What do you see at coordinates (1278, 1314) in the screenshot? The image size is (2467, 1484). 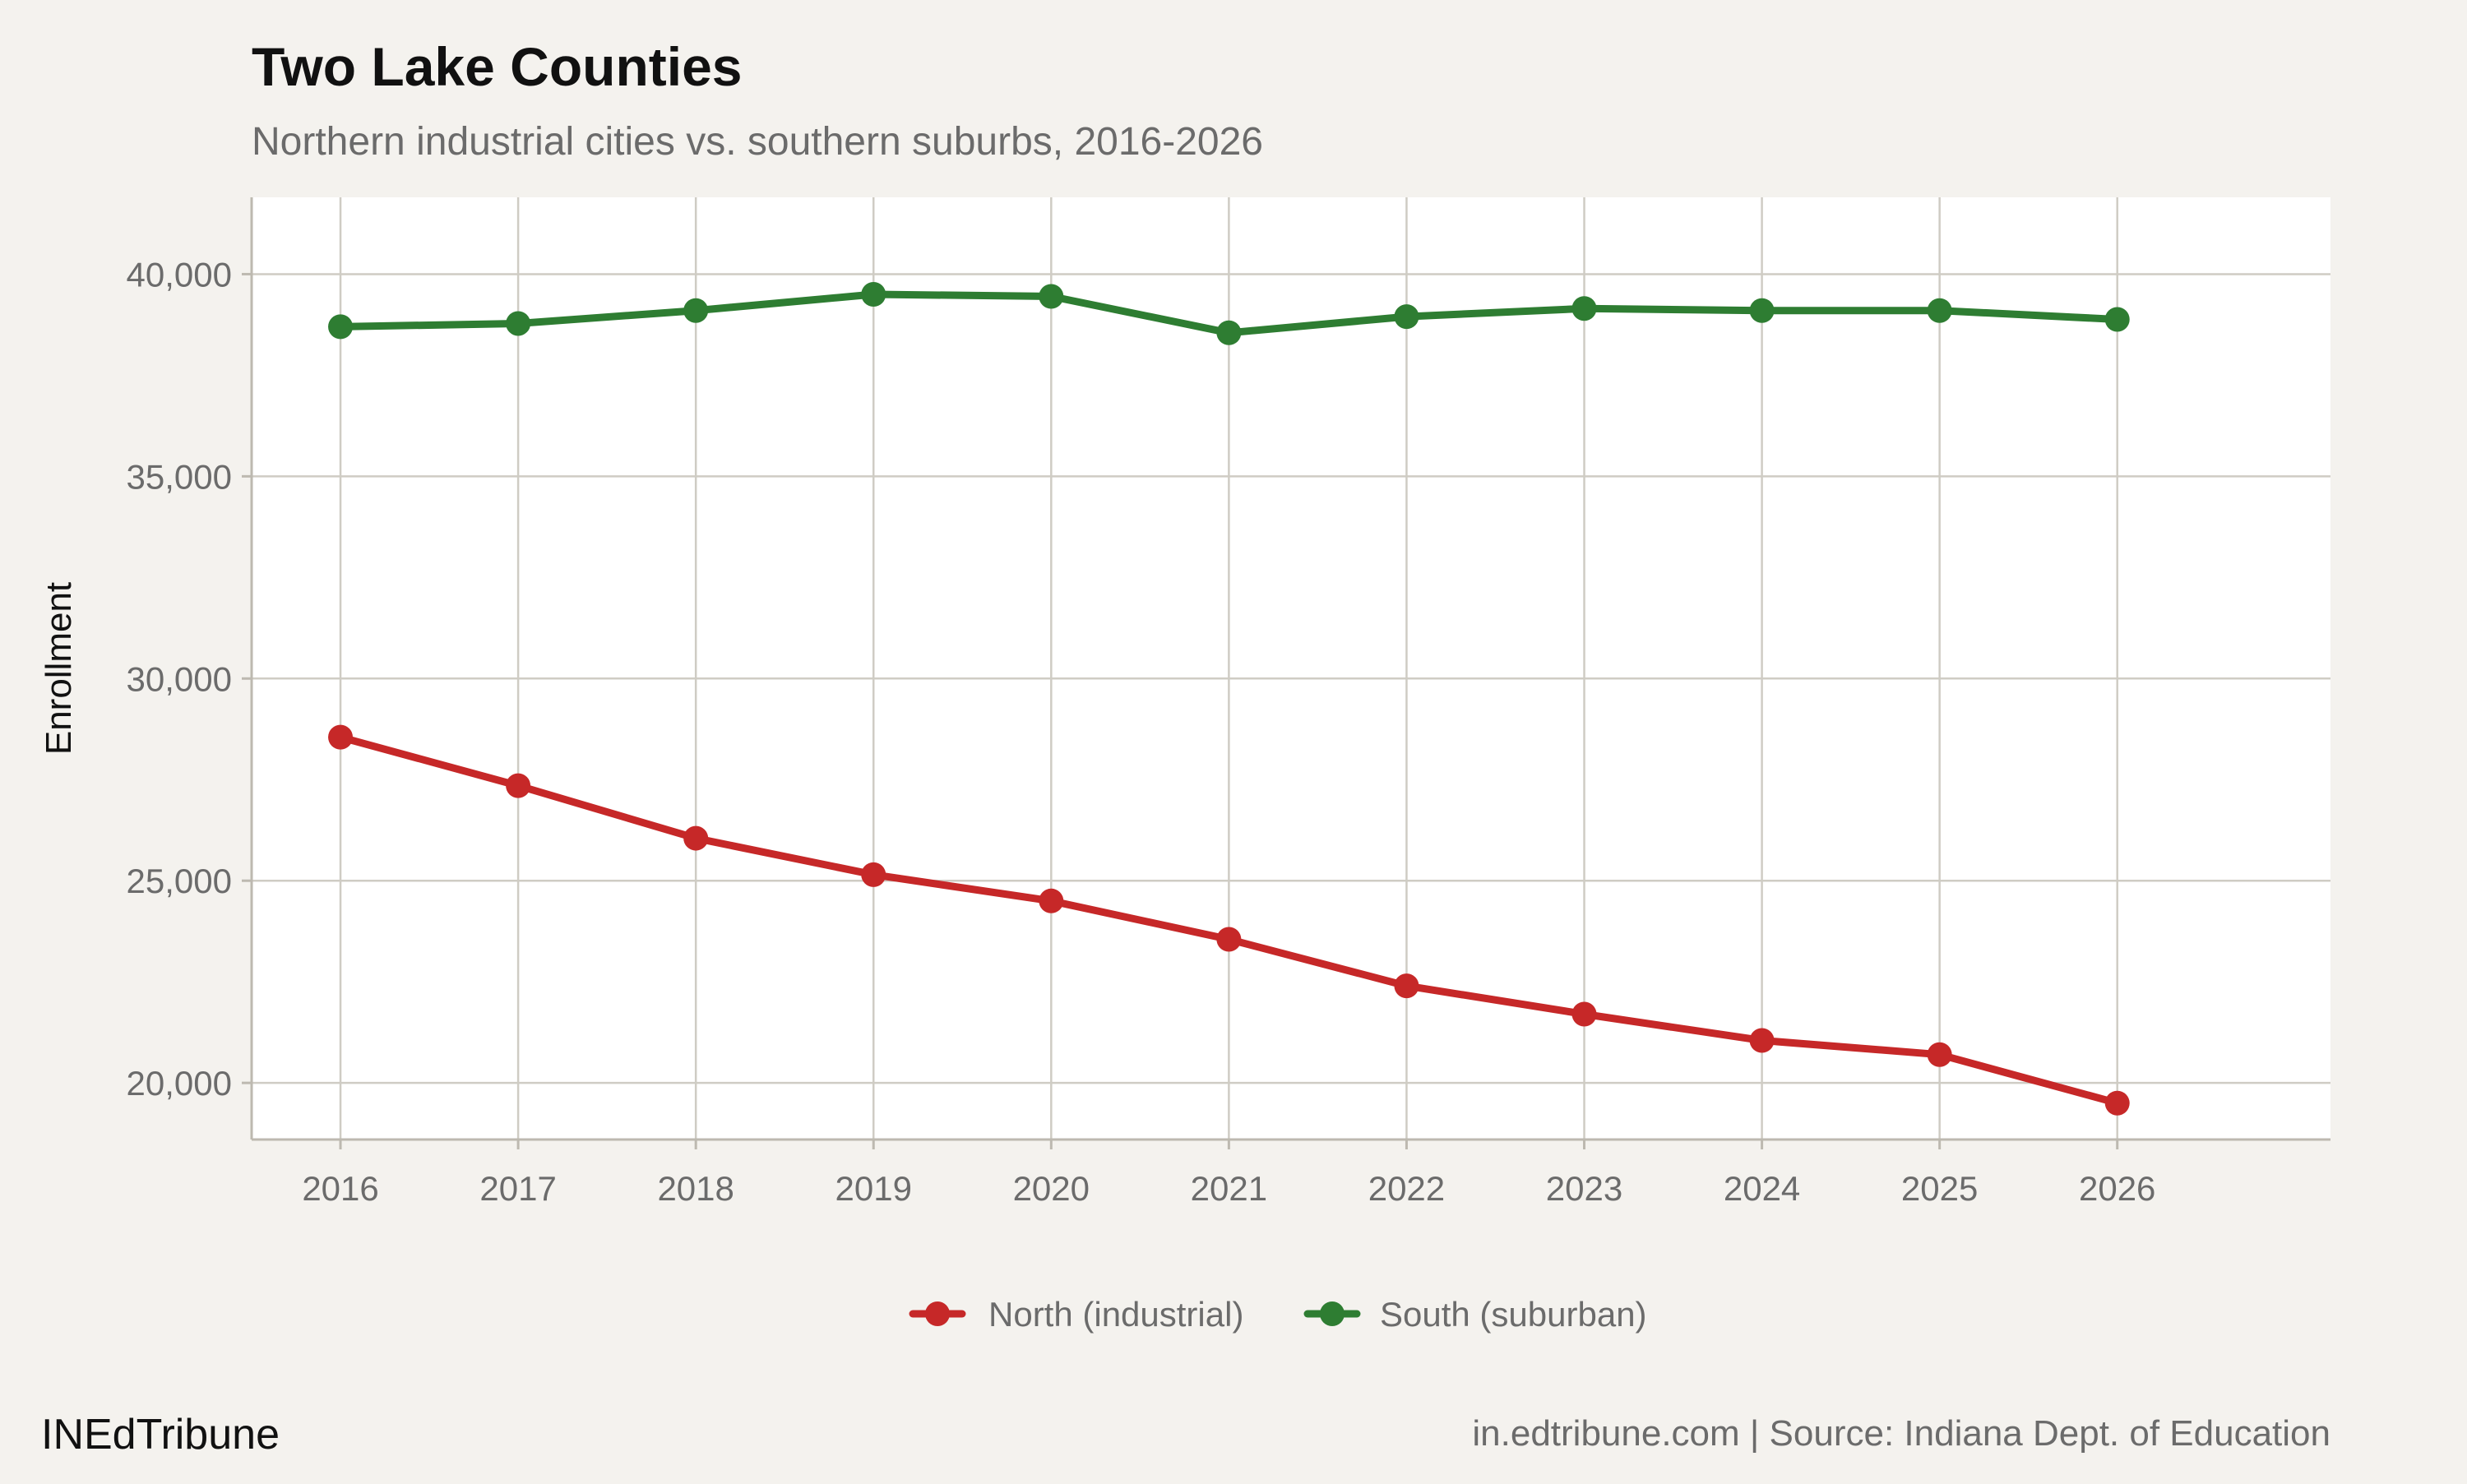 I see `legend: North (industrial) South (suburban)` at bounding box center [1278, 1314].